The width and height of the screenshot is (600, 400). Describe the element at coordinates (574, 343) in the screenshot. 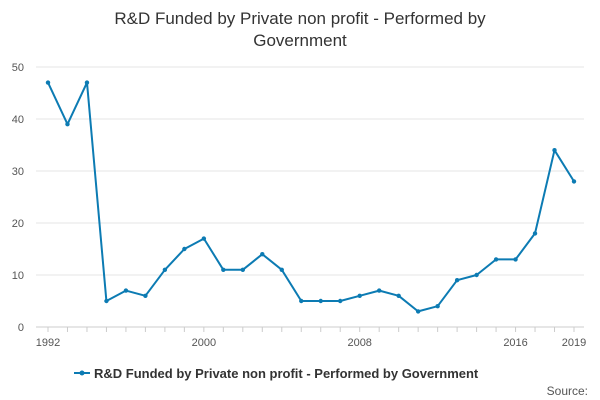

I see `x-tick-label: 2019` at that location.